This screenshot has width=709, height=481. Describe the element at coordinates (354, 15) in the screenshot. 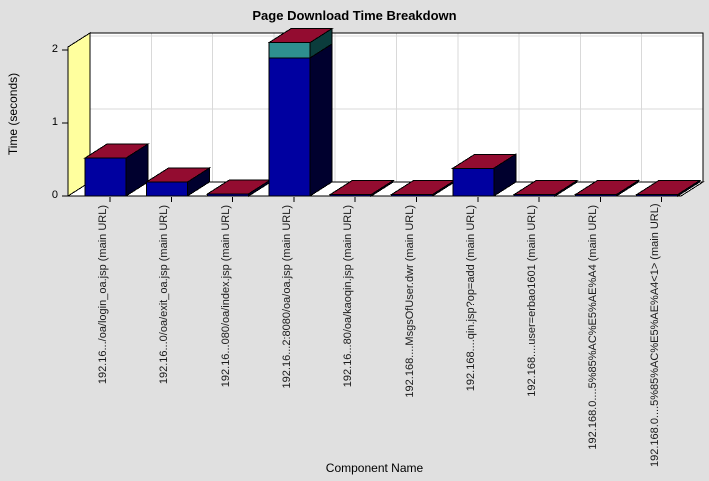

I see `chart-title: Page Download Time Breakdown` at that location.